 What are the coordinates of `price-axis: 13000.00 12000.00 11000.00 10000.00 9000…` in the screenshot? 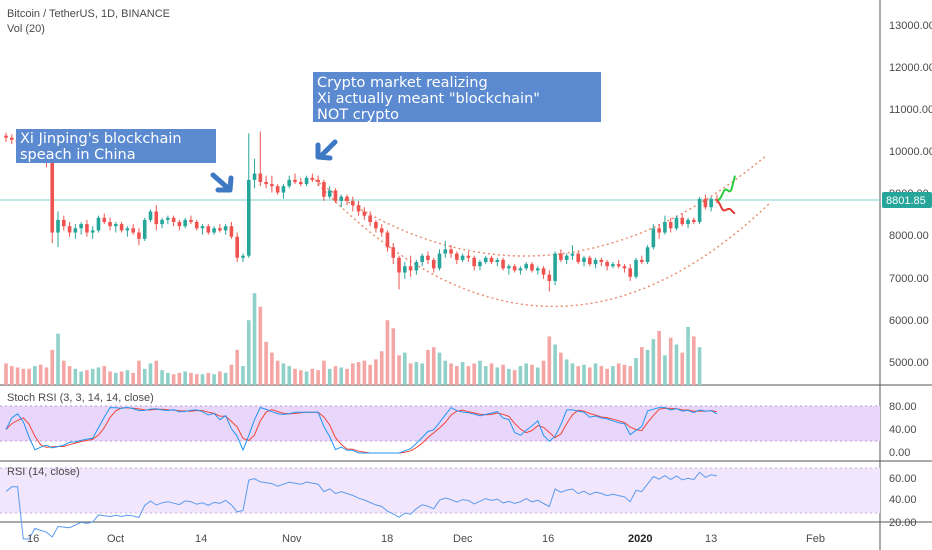 It's located at (910, 194).